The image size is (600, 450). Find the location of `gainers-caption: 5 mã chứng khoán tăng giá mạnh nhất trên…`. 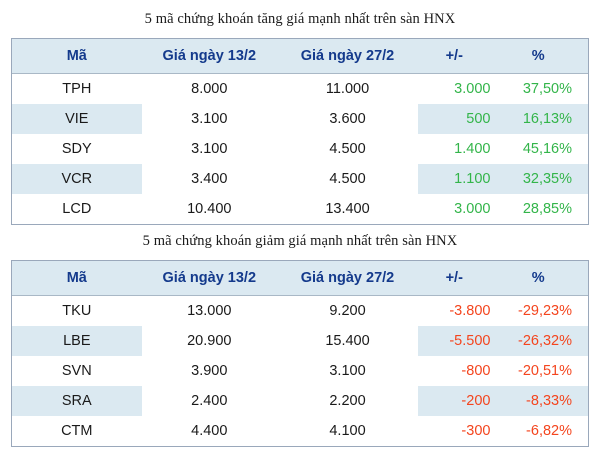

gainers-caption: 5 mã chứng khoán tăng giá mạnh nhất trên… is located at coordinates (300, 19).